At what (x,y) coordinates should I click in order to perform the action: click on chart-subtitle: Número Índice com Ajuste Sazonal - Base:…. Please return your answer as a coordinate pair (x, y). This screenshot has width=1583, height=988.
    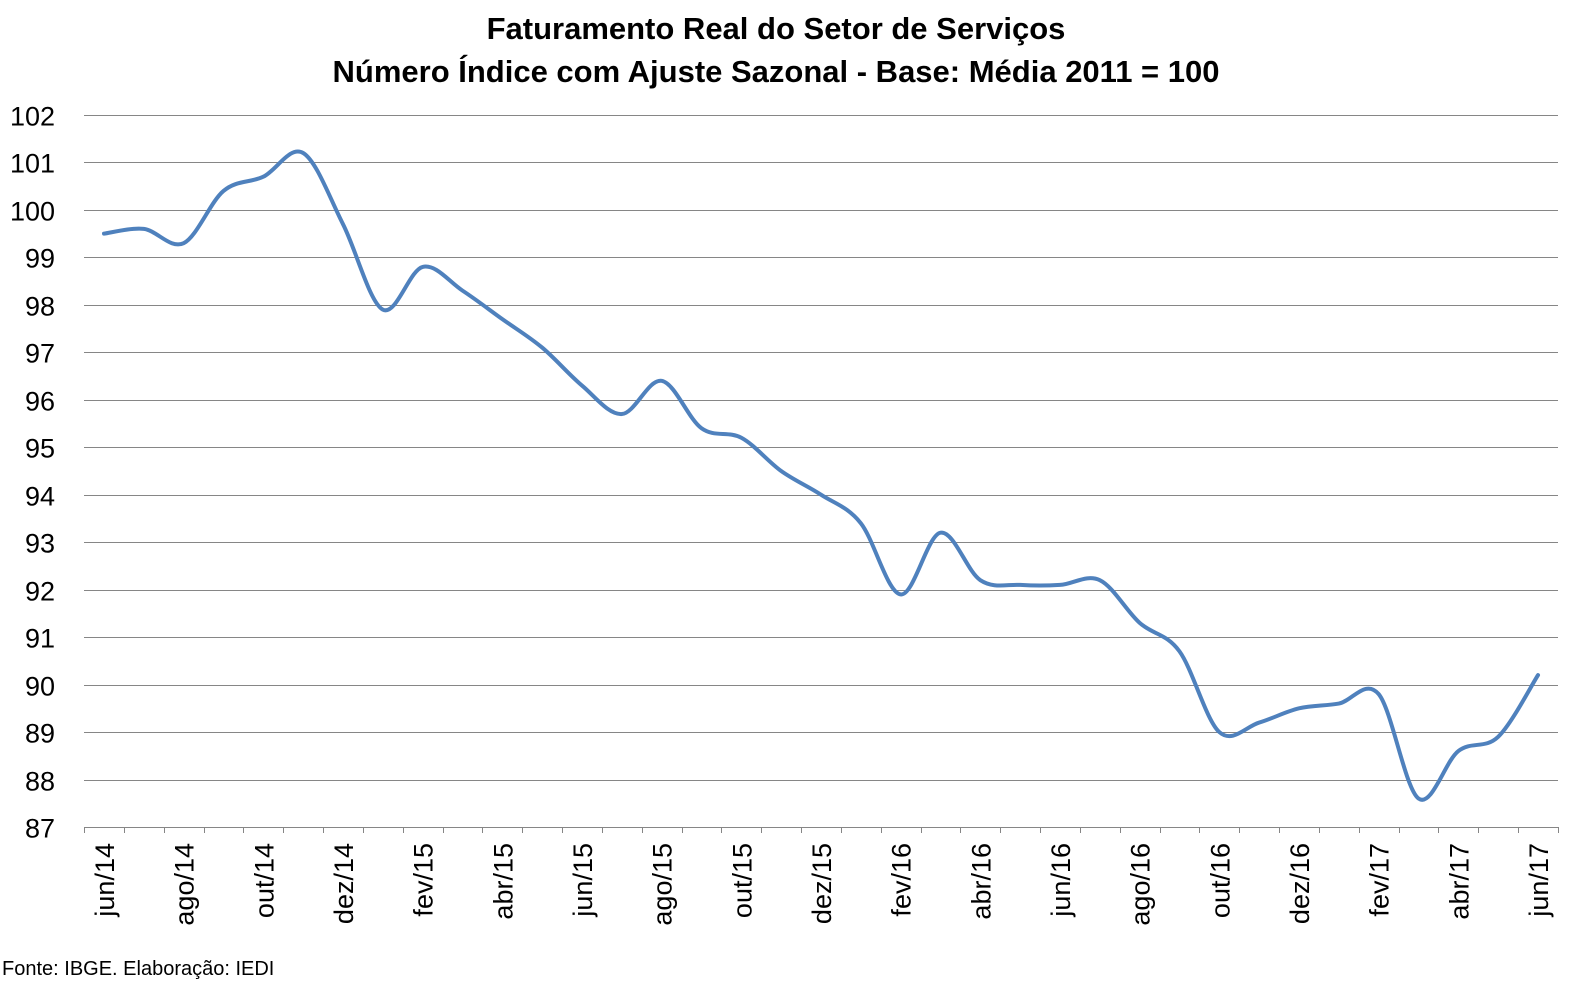
    Looking at the image, I should click on (776, 71).